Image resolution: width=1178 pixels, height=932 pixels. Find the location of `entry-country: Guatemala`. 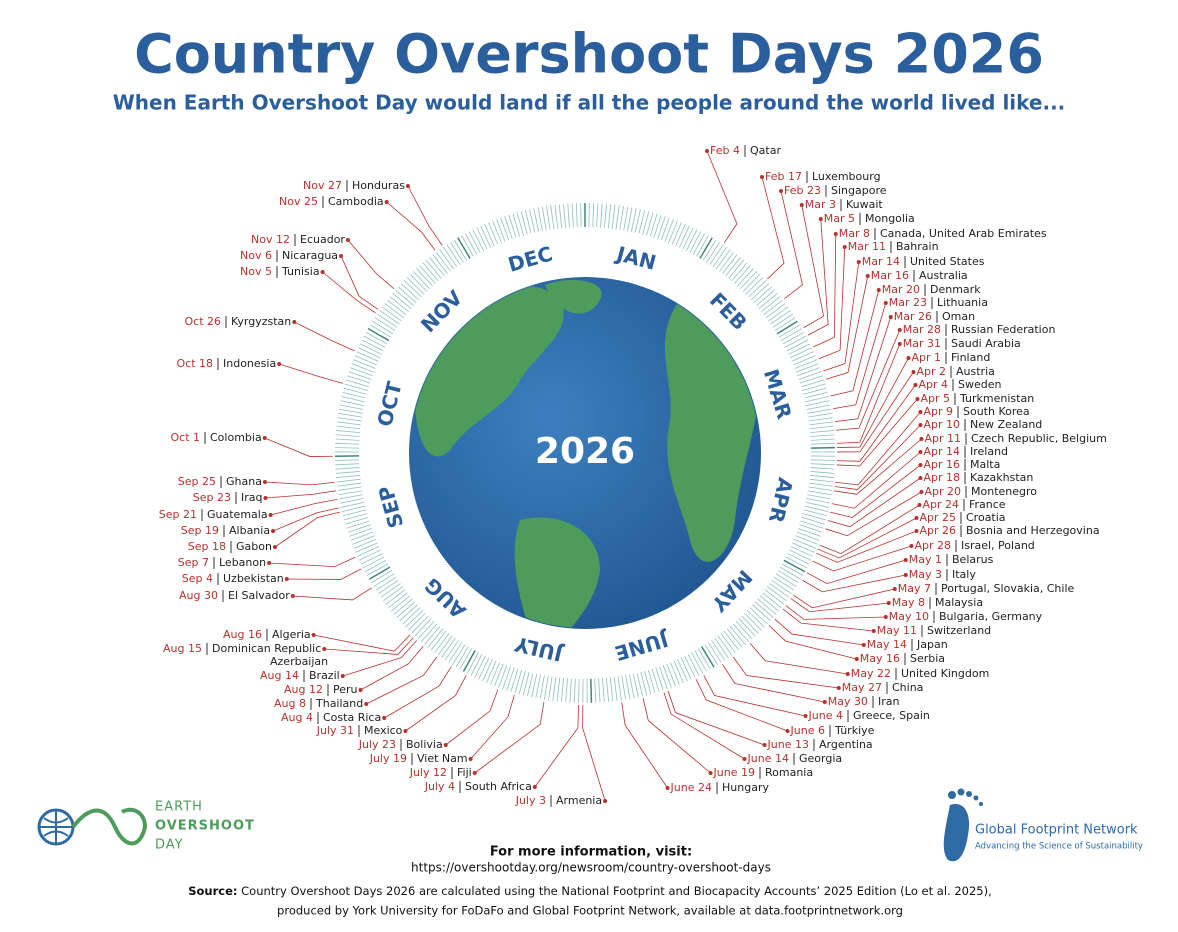

entry-country: Guatemala is located at coordinates (237, 514).